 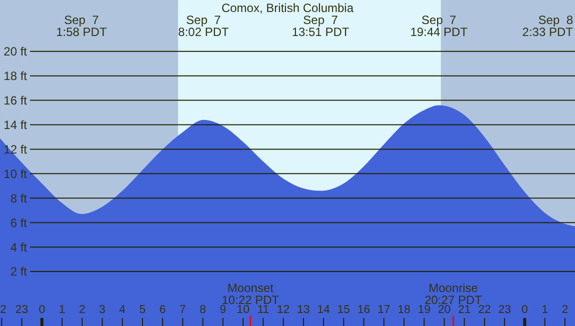 I want to click on annotation: Sep 7 19:44 PDT, so click(x=439, y=26).